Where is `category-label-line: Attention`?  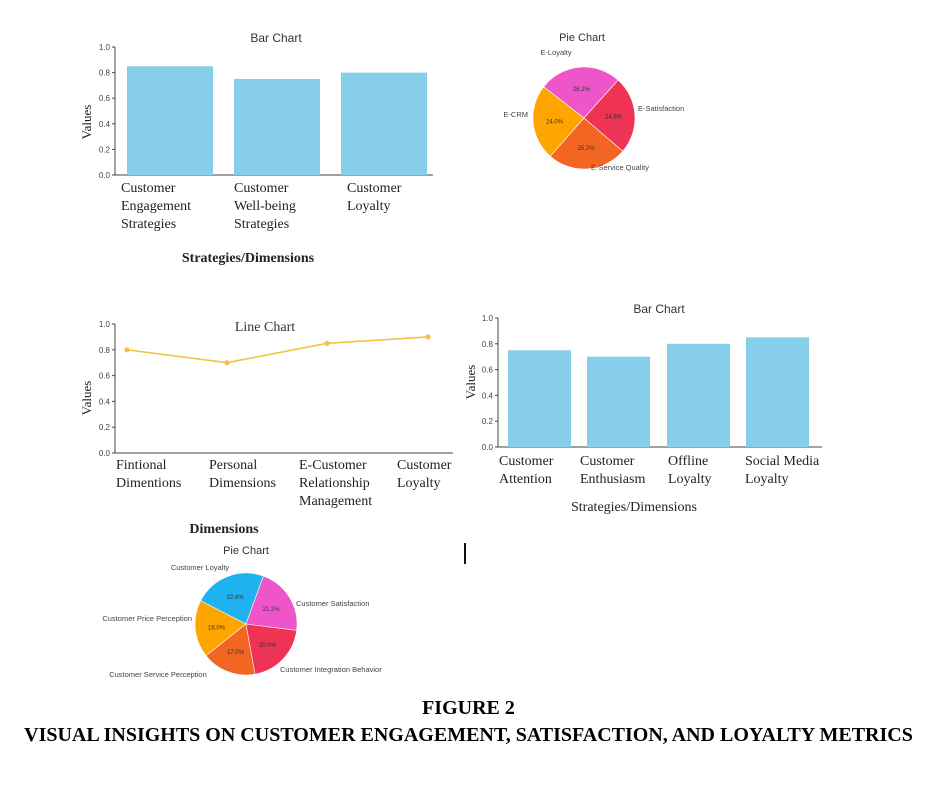
category-label-line: Attention is located at coordinates (525, 479).